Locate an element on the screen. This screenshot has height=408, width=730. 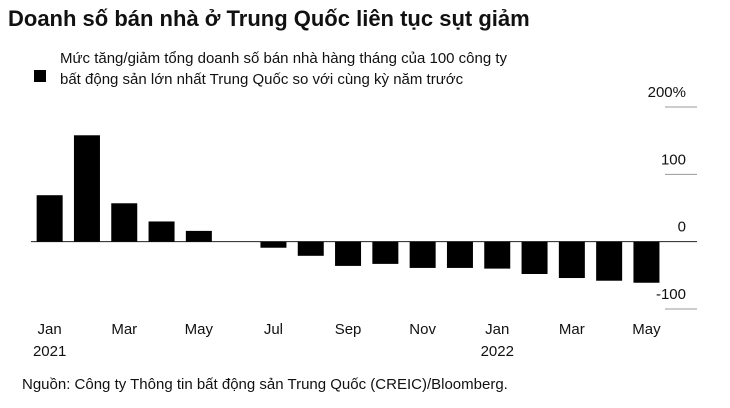
x-tick-label: Jul is located at coordinates (273, 329).